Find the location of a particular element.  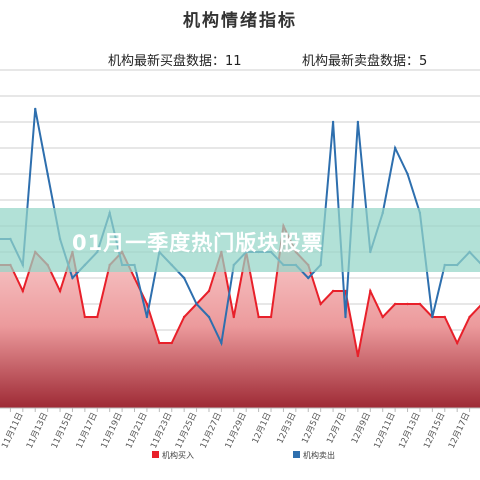

x-tick-label: 12月15日 is located at coordinates (434, 430).